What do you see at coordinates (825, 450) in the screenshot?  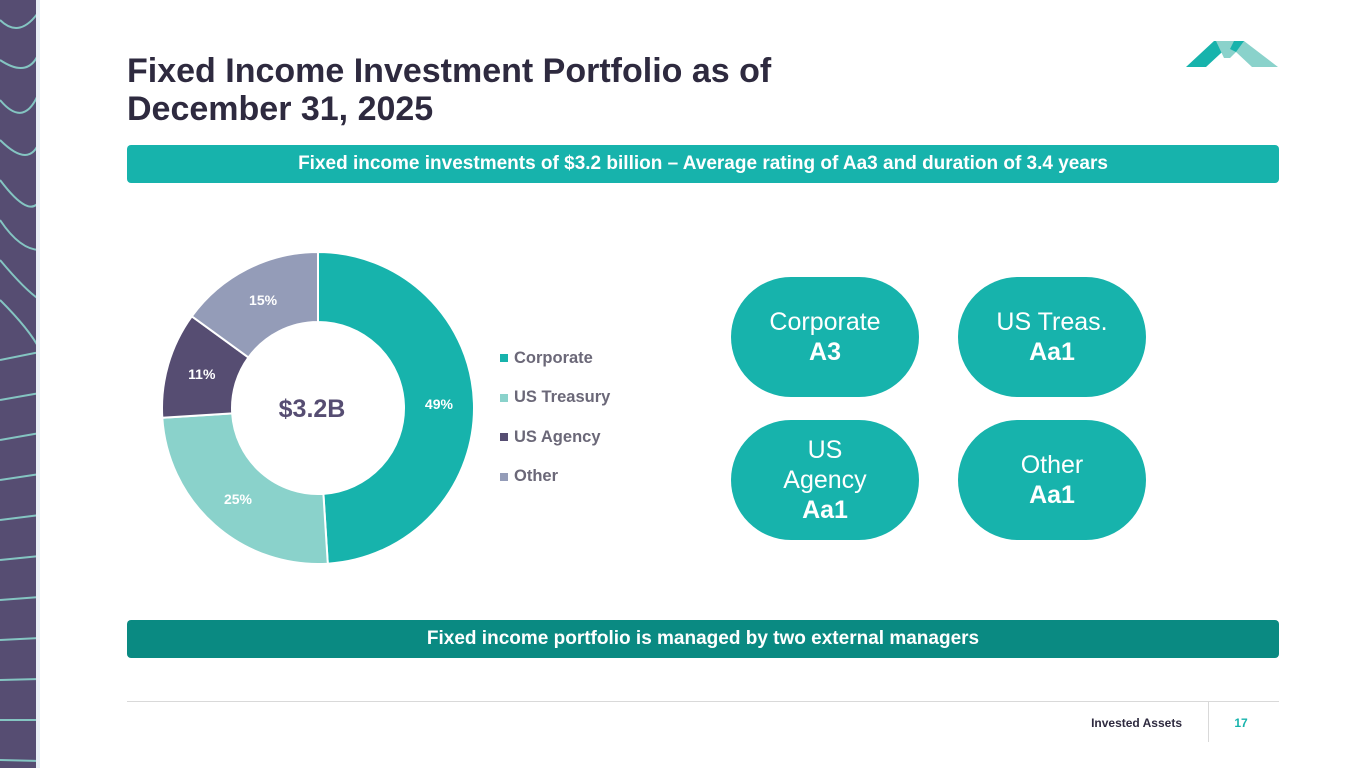 I see `rating-card-label: US` at bounding box center [825, 450].